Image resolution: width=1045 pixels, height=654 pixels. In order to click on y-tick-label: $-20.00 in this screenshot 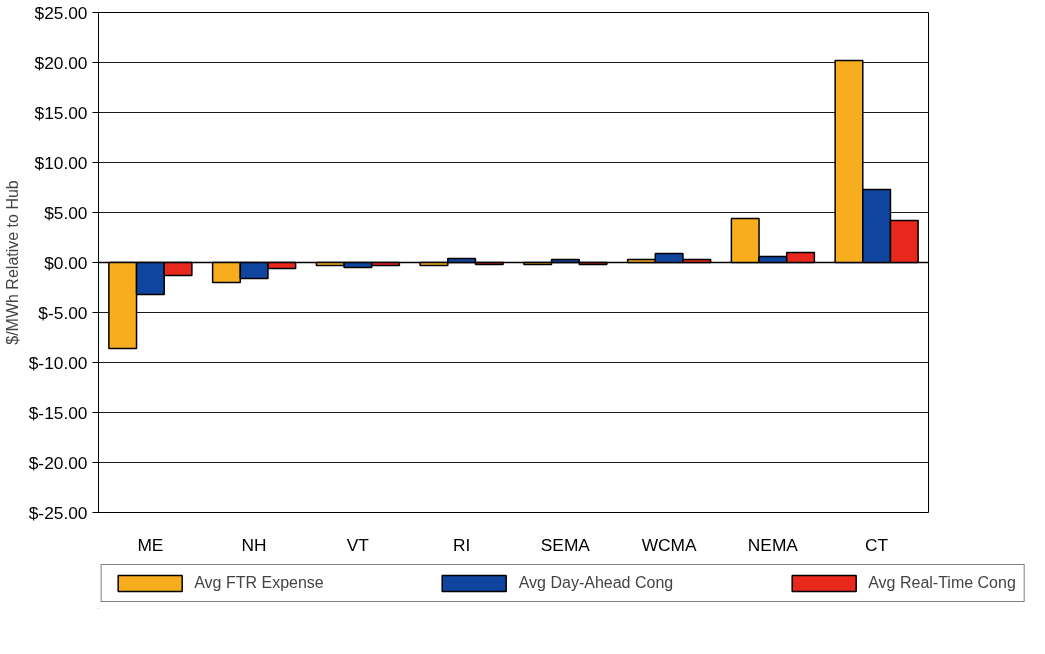, I will do `click(58, 462)`.